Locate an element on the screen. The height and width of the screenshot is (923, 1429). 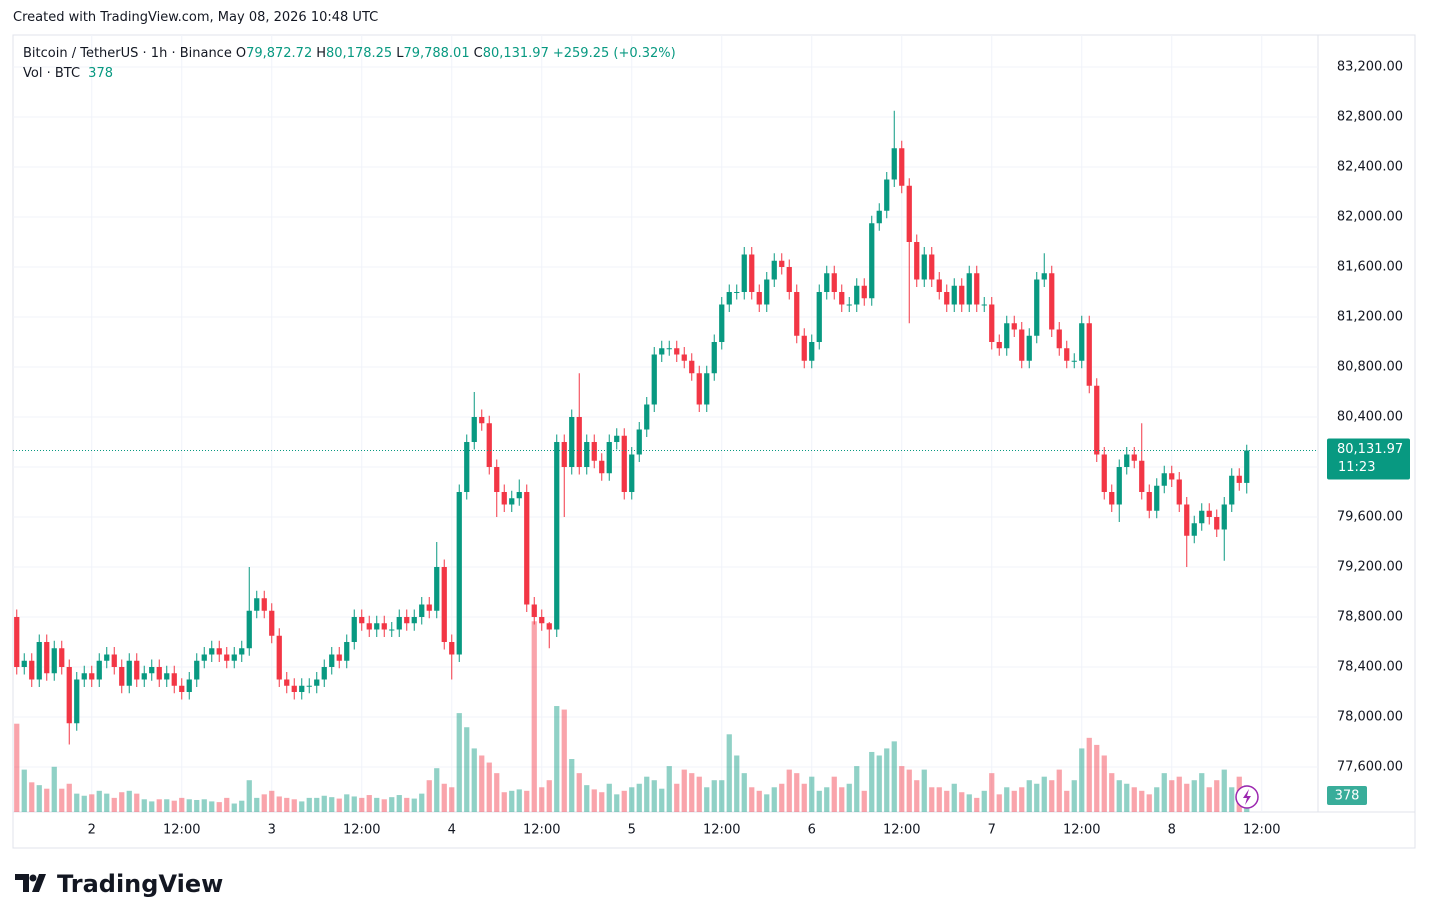
y-tick-label: 81,600.00 is located at coordinates (1370, 267).